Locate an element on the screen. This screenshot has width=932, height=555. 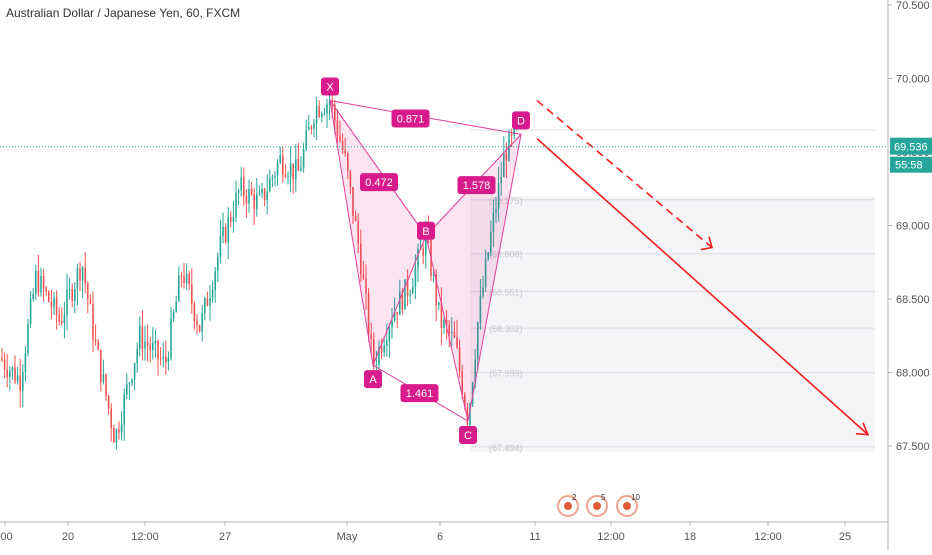
ratio-label: 1.578 is located at coordinates (477, 186).